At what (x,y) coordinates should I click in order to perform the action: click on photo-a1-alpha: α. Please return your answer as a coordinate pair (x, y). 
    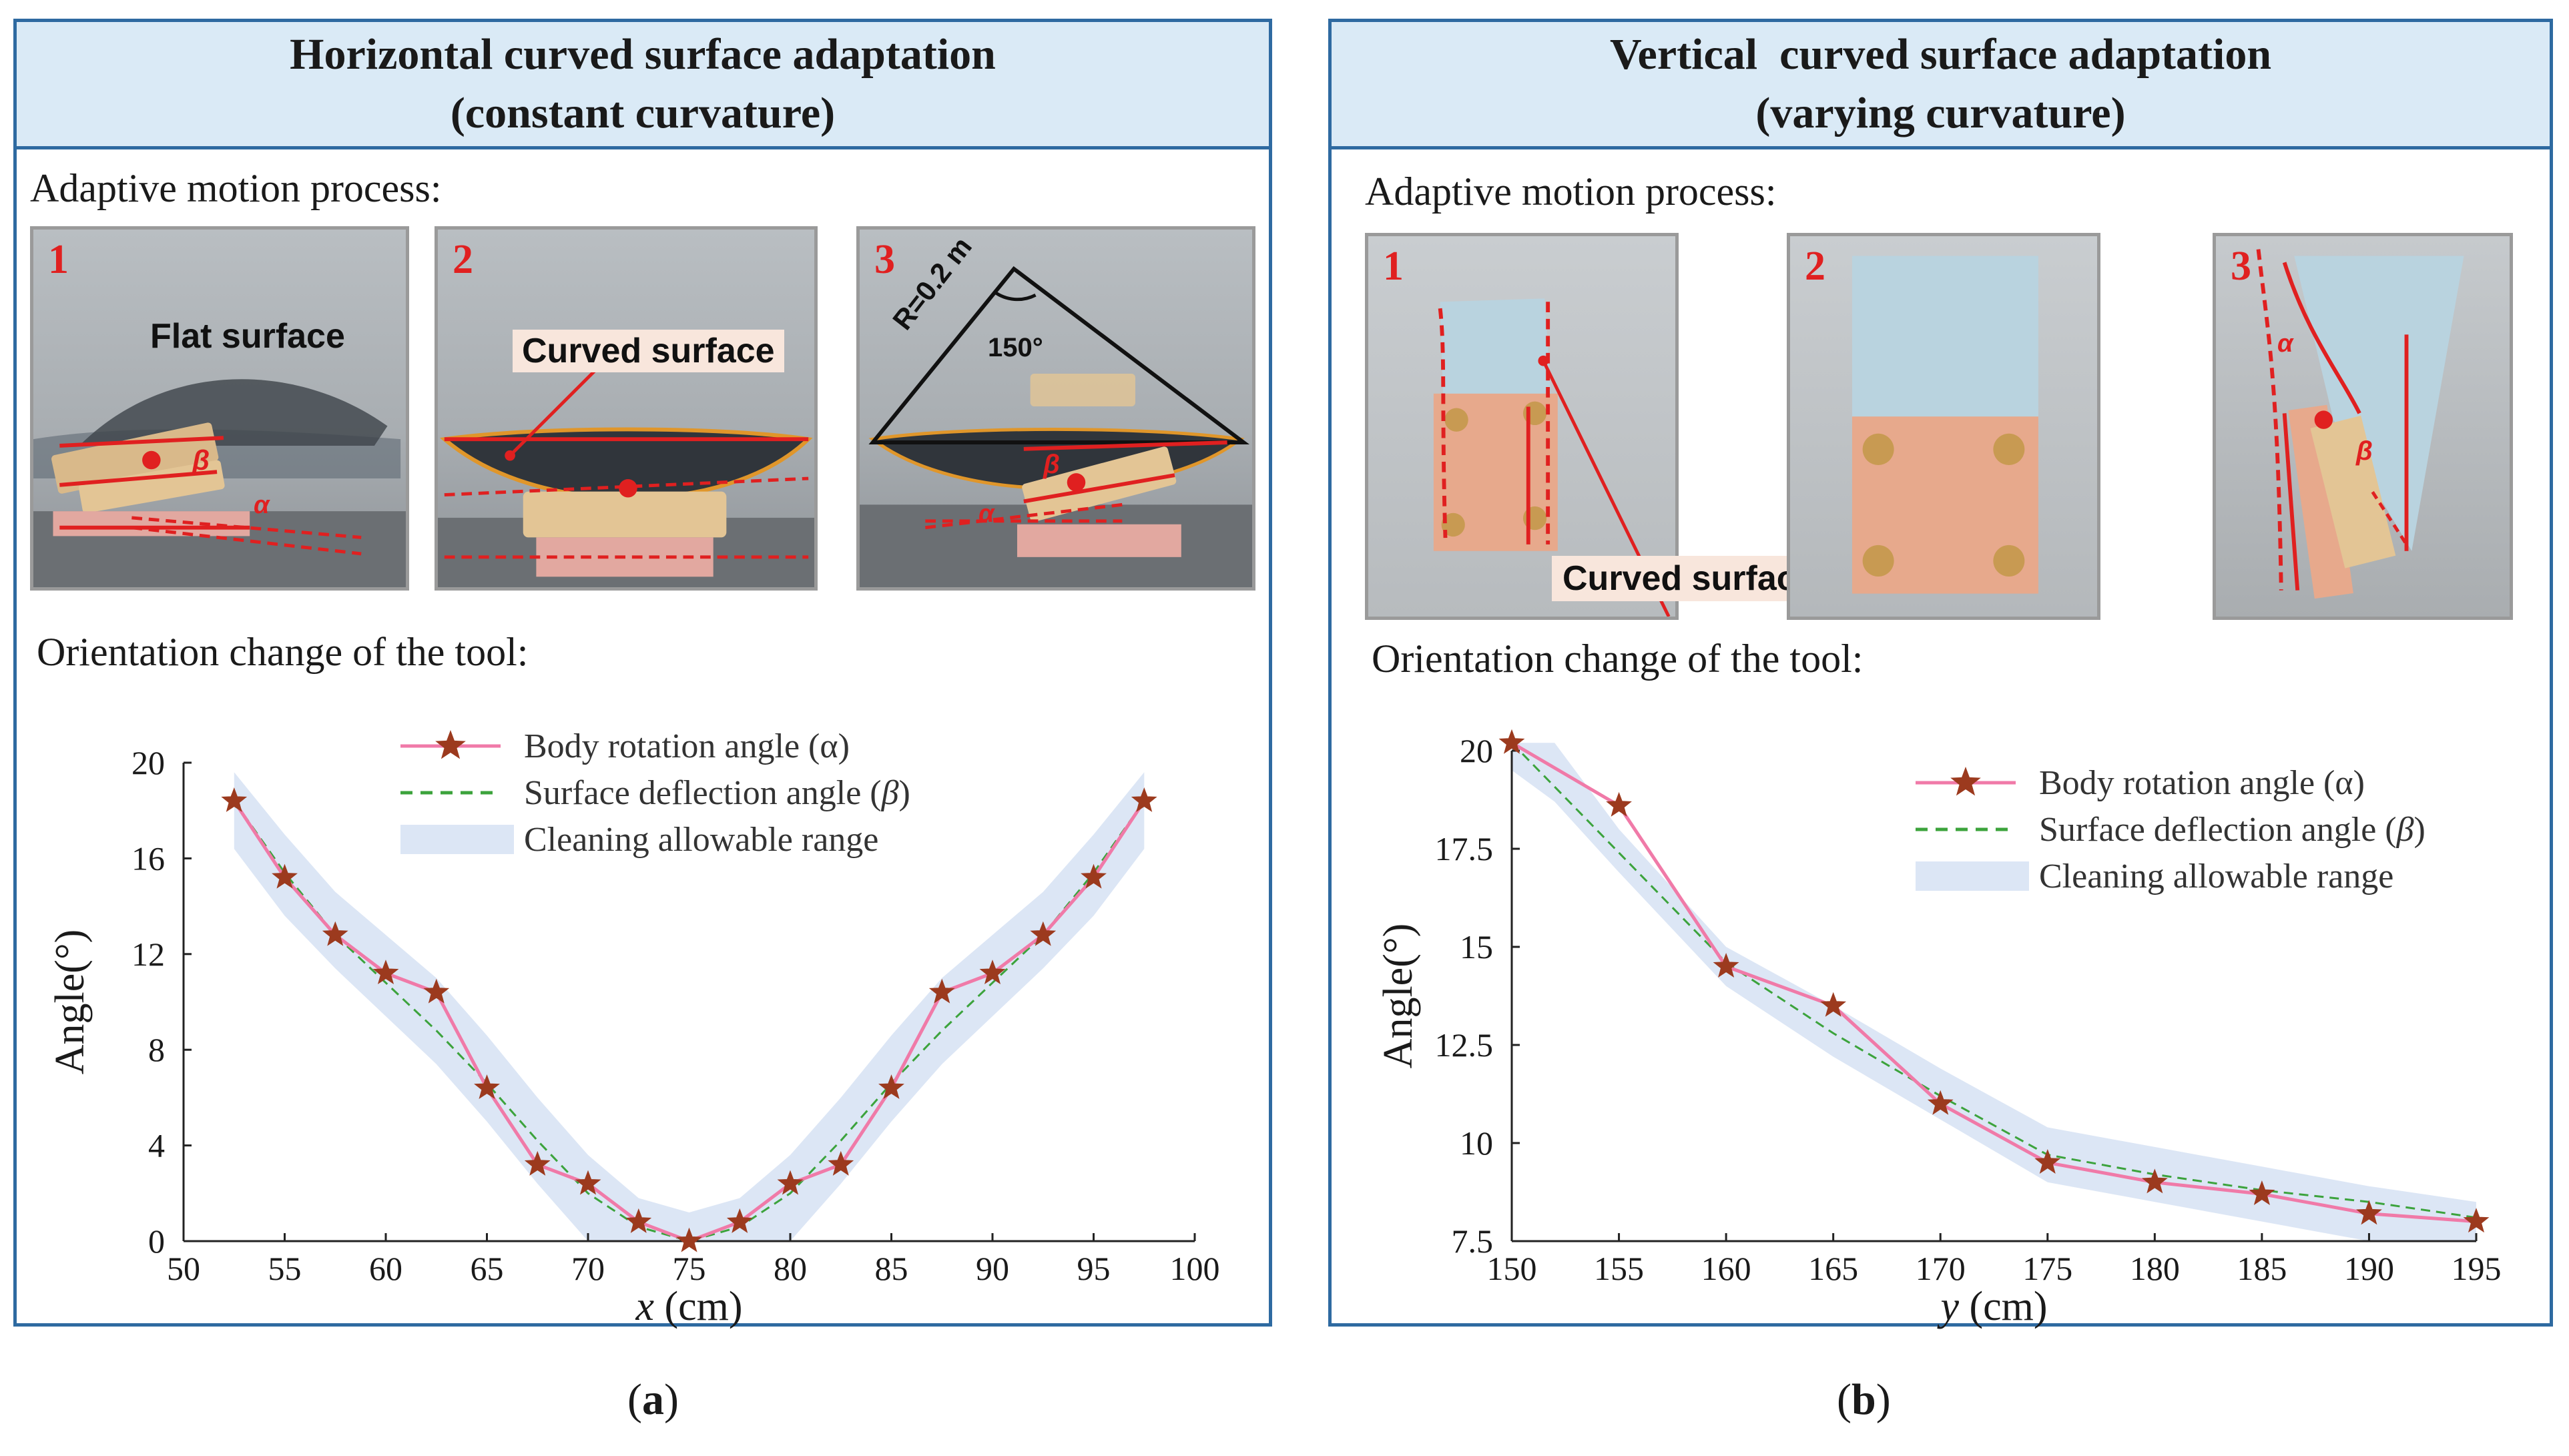
    Looking at the image, I should click on (262, 505).